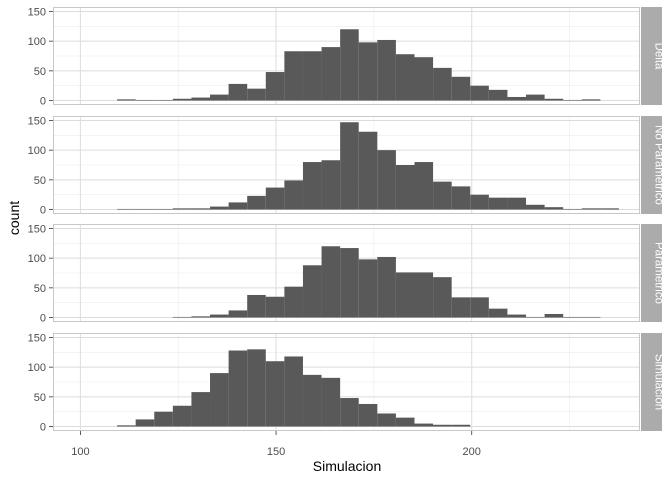  I want to click on facet-strip-label: No Parametrico, so click(659, 165).